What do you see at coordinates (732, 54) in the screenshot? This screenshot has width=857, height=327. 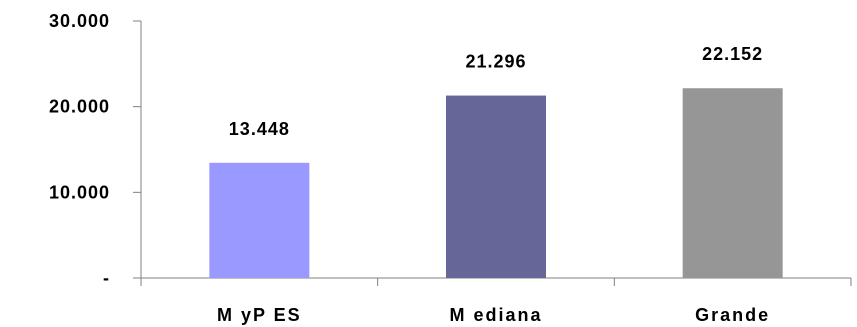 I see `data-label: 22.152` at bounding box center [732, 54].